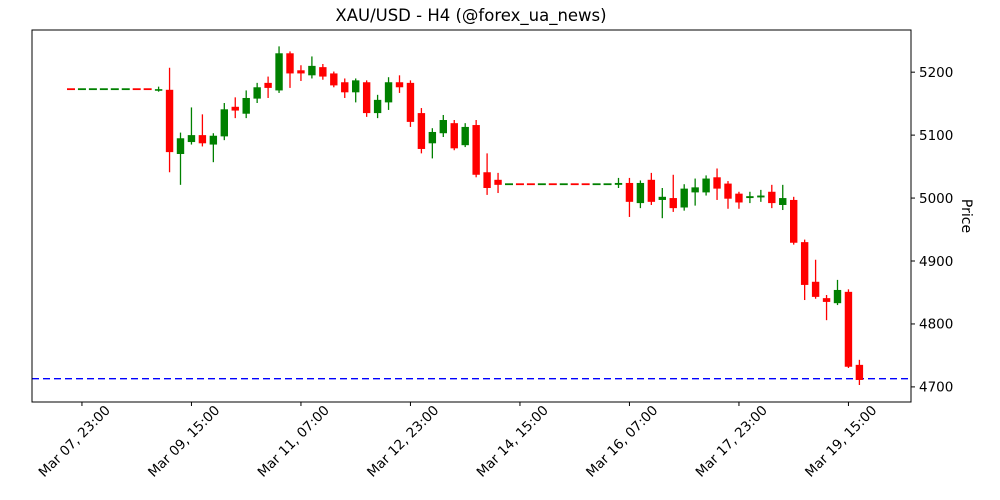 This screenshot has height=500, width=1000. Describe the element at coordinates (936, 325) in the screenshot. I see `y-tick-label: 4800` at that location.